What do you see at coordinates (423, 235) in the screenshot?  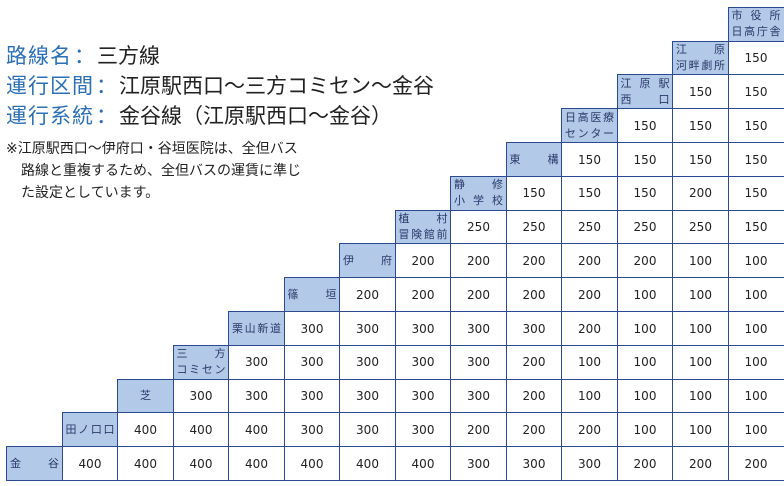 I see `stop-name-line2: 冒険館前` at bounding box center [423, 235].